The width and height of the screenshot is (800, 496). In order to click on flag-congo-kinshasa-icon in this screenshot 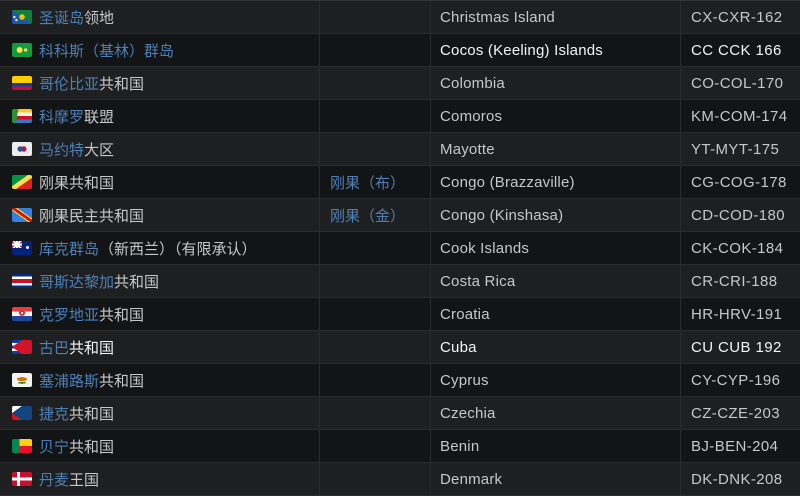, I will do `click(22, 215)`.